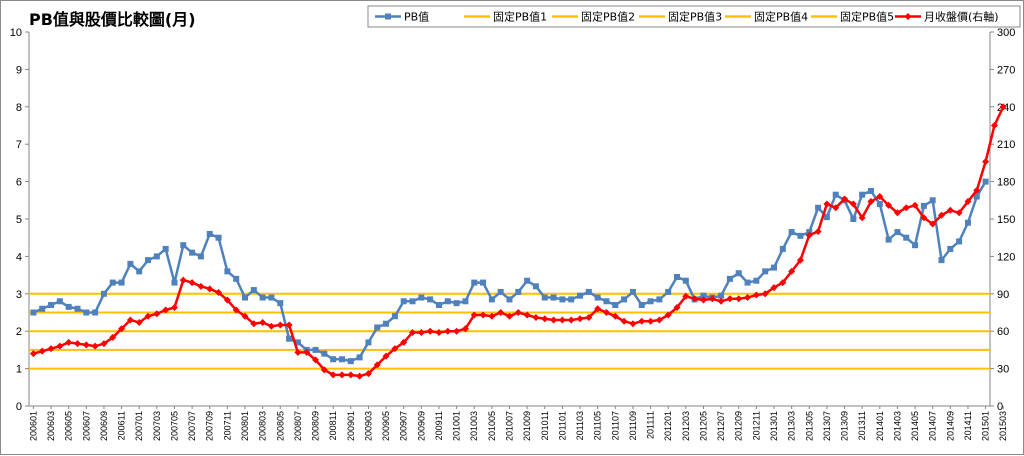 The height and width of the screenshot is (456, 1024). What do you see at coordinates (1006, 183) in the screenshot?
I see `right-tick-label: 180` at bounding box center [1006, 183].